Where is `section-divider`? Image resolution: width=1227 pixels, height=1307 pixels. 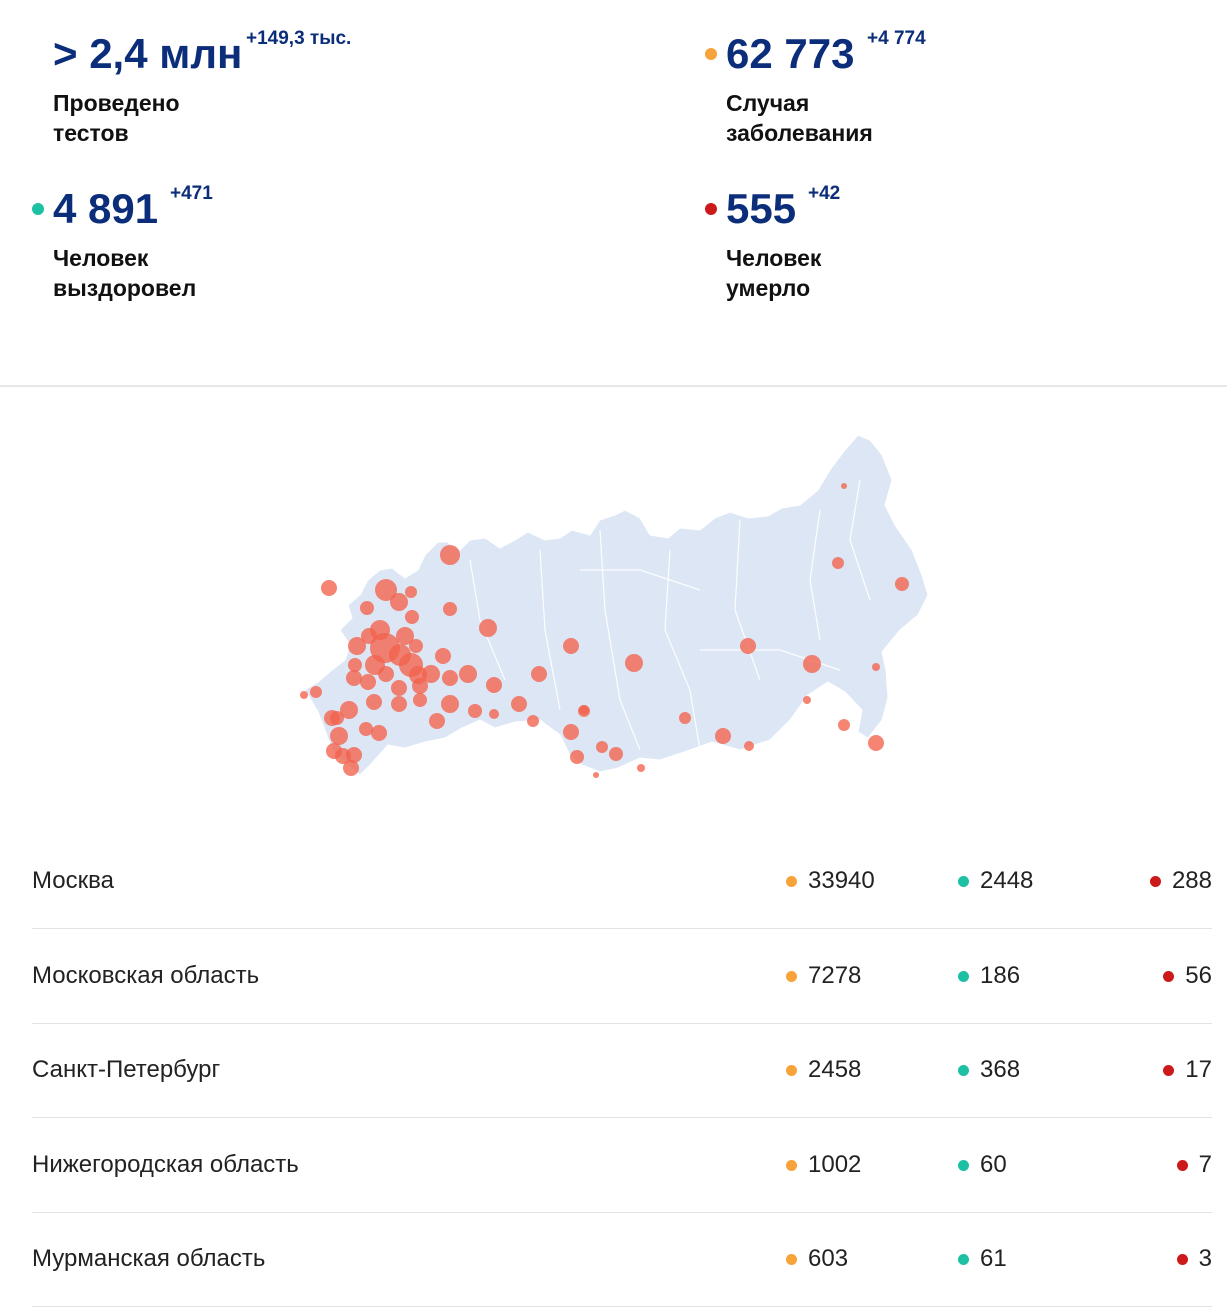 section-divider is located at coordinates (613, 386).